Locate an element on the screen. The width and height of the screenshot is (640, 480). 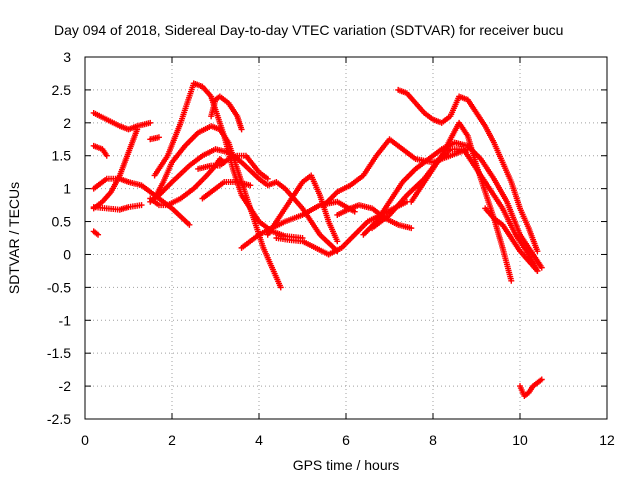
x-tick-label: 4 is located at coordinates (259, 440).